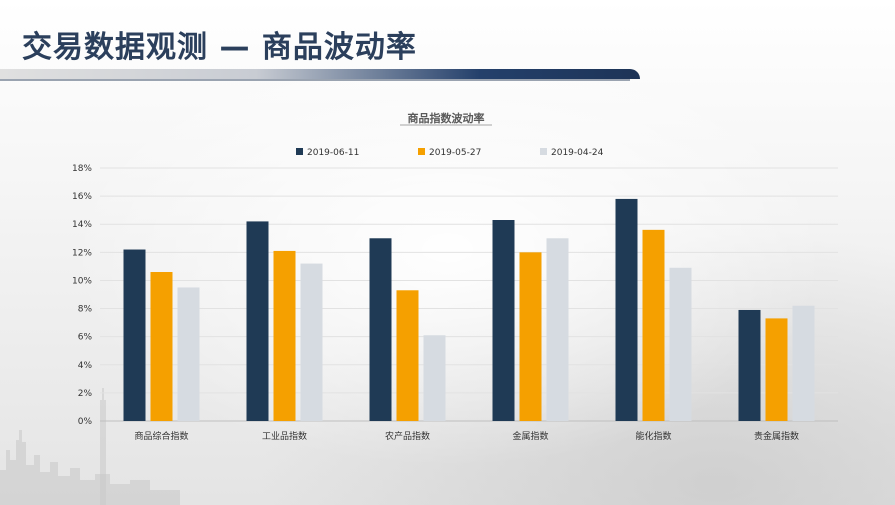  Describe the element at coordinates (85, 366) in the screenshot. I see `y-tick-label: 4%` at that location.